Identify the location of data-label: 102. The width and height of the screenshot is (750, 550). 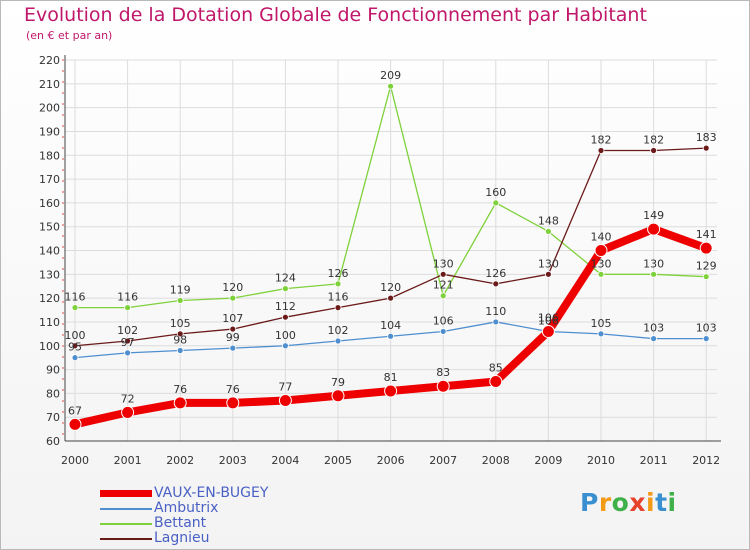
(127, 330).